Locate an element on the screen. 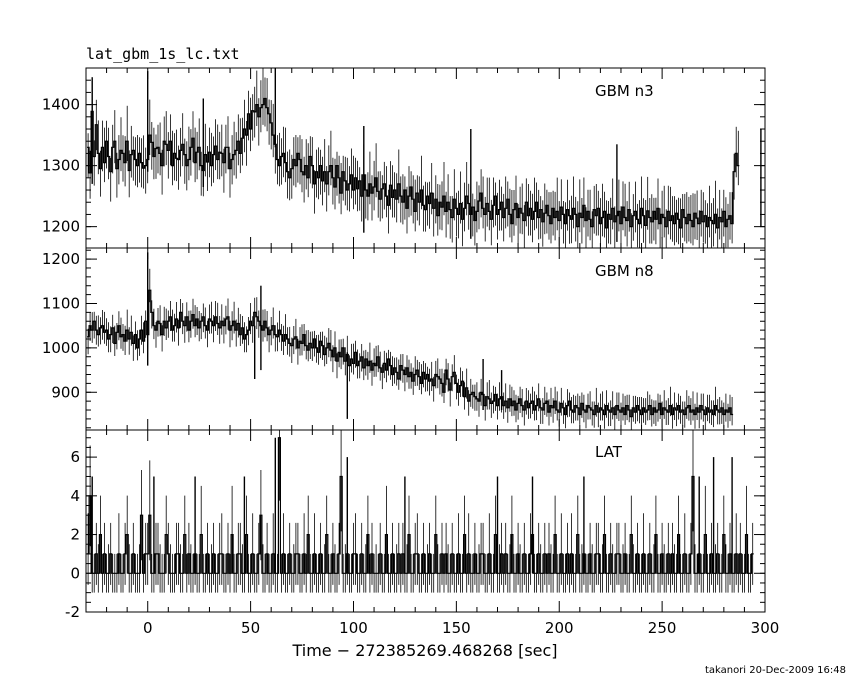 This screenshot has width=850, height=680. y-tick-label: 6 is located at coordinates (75, 457).